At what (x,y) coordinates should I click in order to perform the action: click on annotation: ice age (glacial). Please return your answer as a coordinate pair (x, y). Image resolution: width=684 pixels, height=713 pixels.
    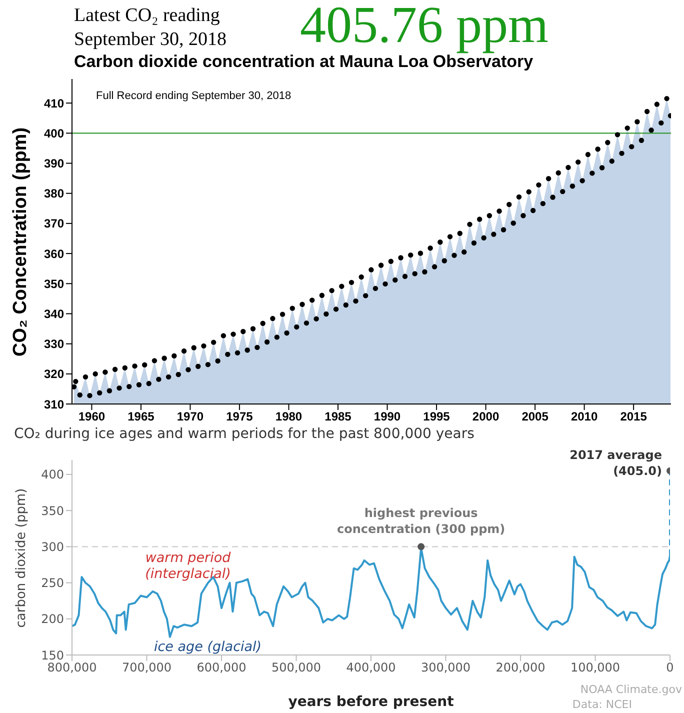
    Looking at the image, I should click on (208, 647).